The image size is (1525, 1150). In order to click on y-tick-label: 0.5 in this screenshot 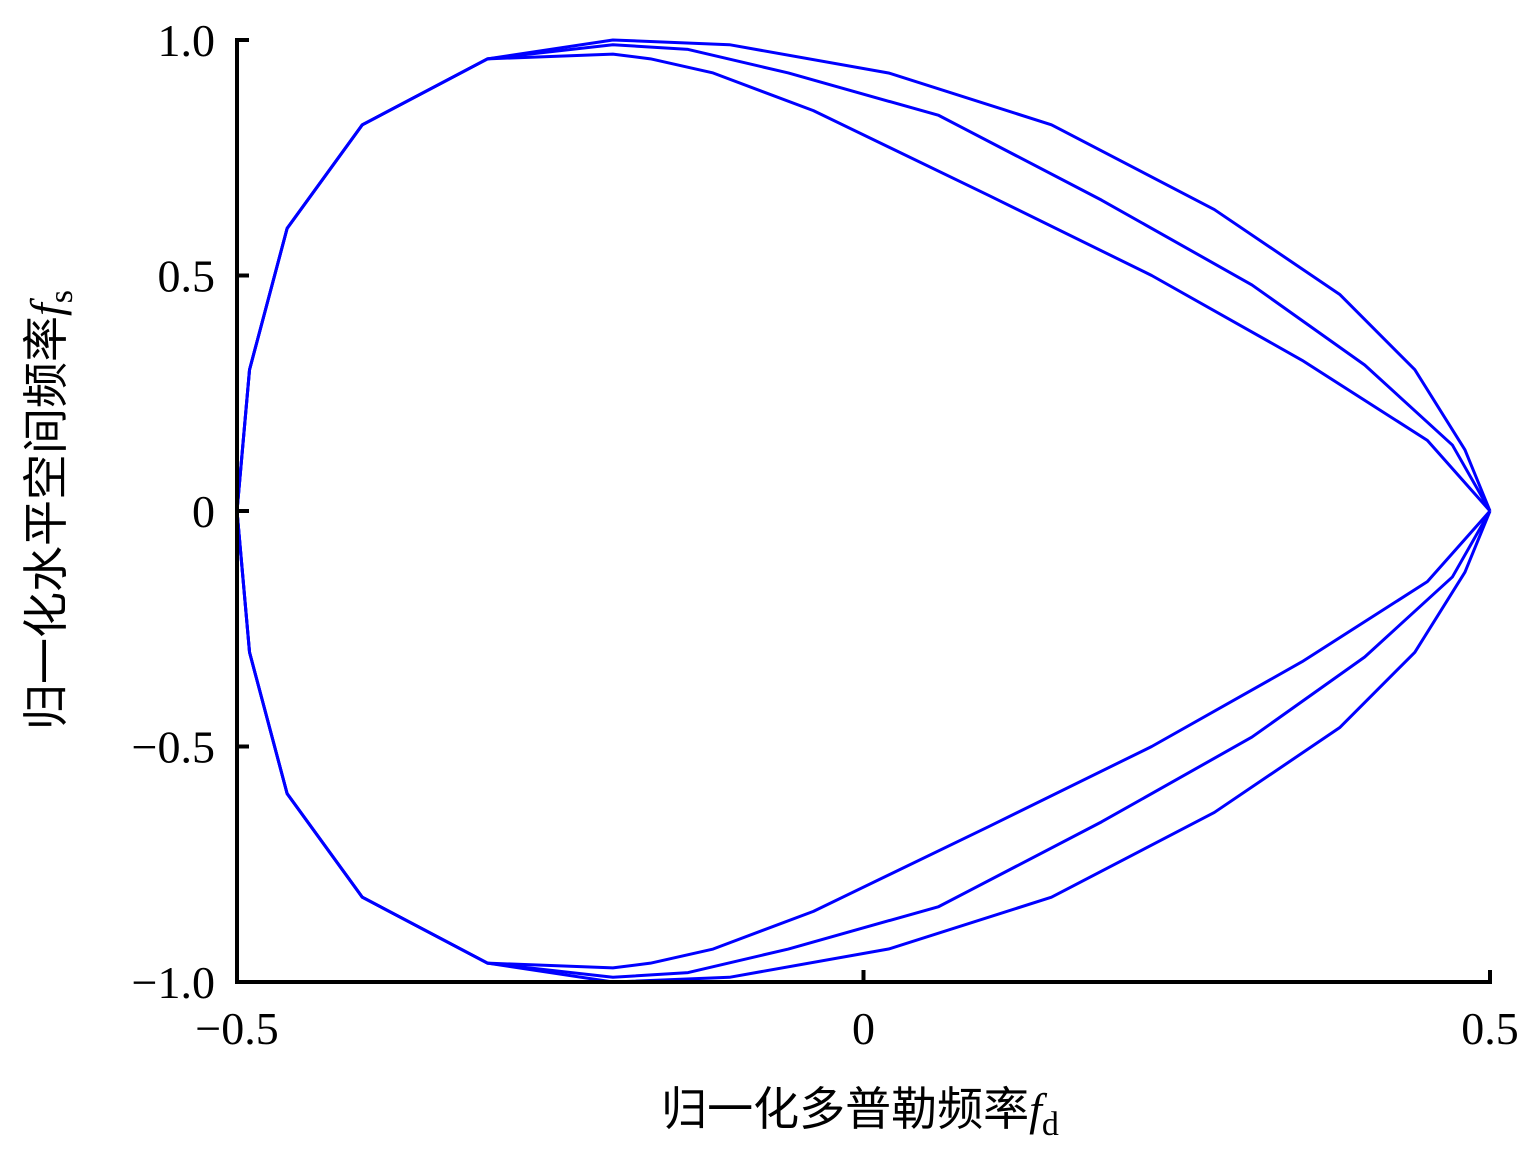, I will do `click(187, 276)`.